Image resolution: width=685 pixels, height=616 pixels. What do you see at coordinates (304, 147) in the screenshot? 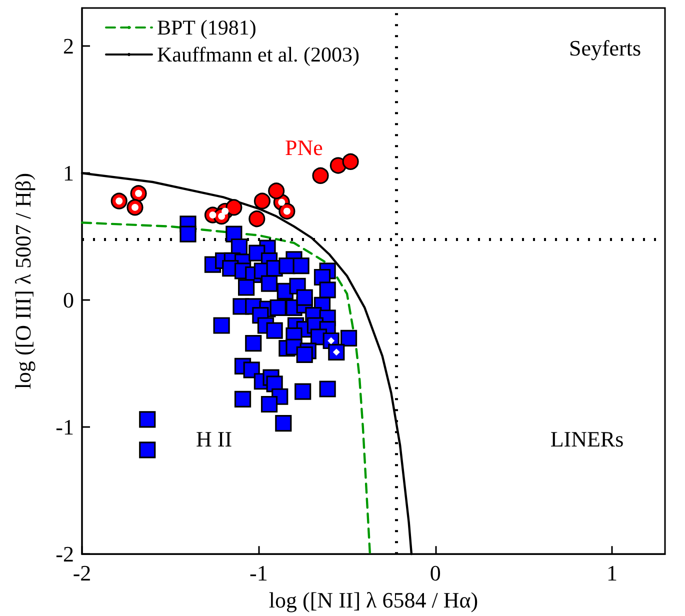
I see `series-label: PNe` at bounding box center [304, 147].